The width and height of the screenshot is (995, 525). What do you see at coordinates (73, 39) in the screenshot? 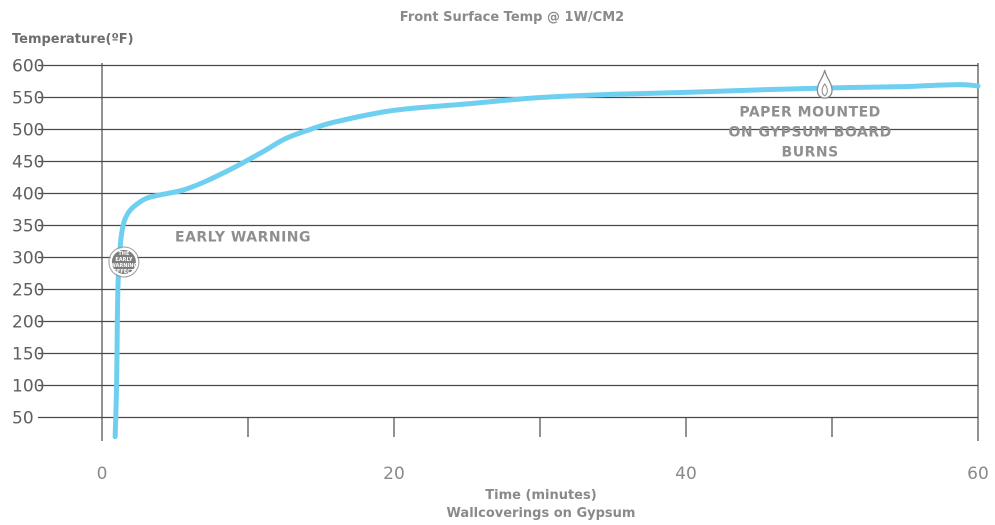
I see `y-axis-label: Temperature(ºF)` at bounding box center [73, 39].